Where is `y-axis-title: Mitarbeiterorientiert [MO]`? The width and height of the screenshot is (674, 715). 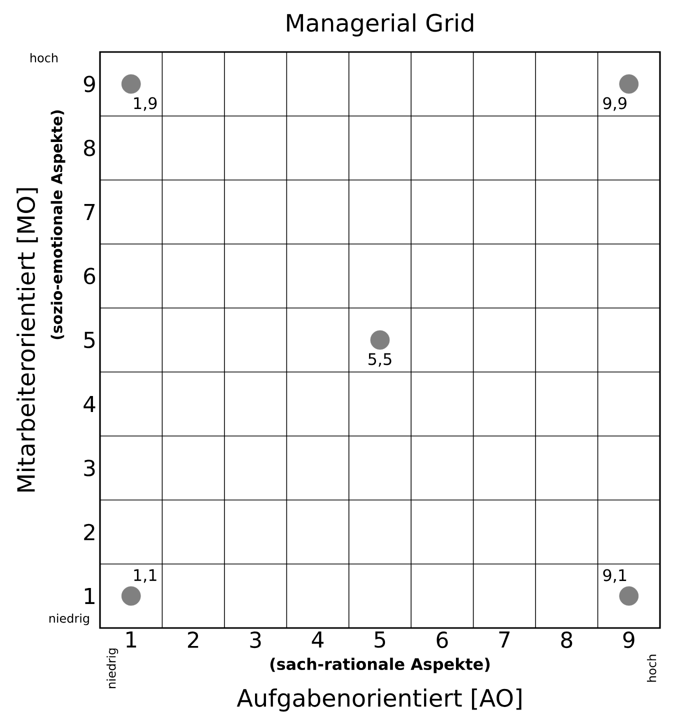 y-axis-title: Mitarbeiterorientiert [MO] is located at coordinates (27, 340).